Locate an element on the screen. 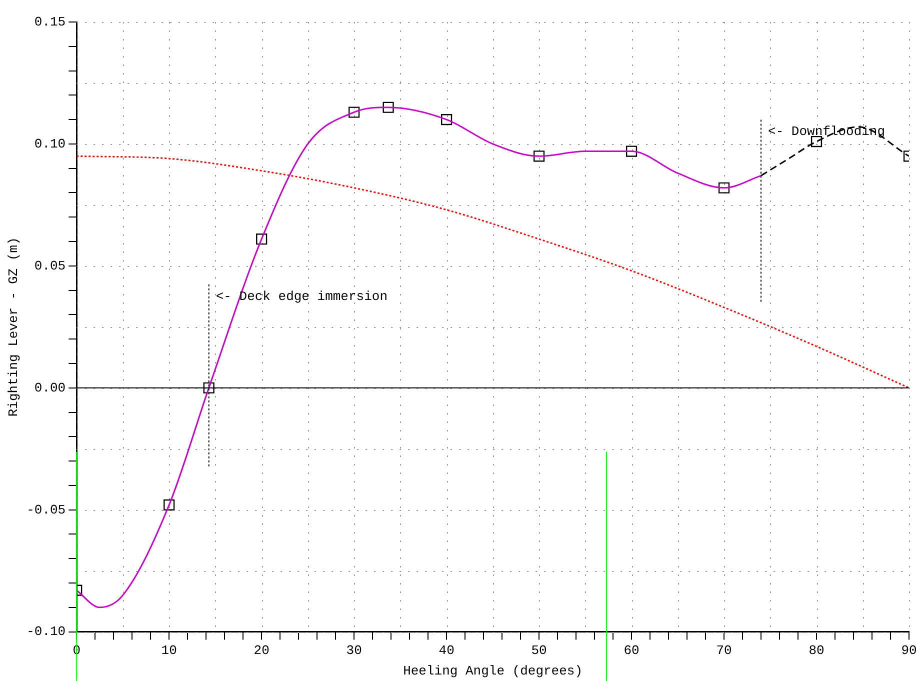 The image size is (923, 681). y-tick-label: -0.05 is located at coordinates (46, 510).